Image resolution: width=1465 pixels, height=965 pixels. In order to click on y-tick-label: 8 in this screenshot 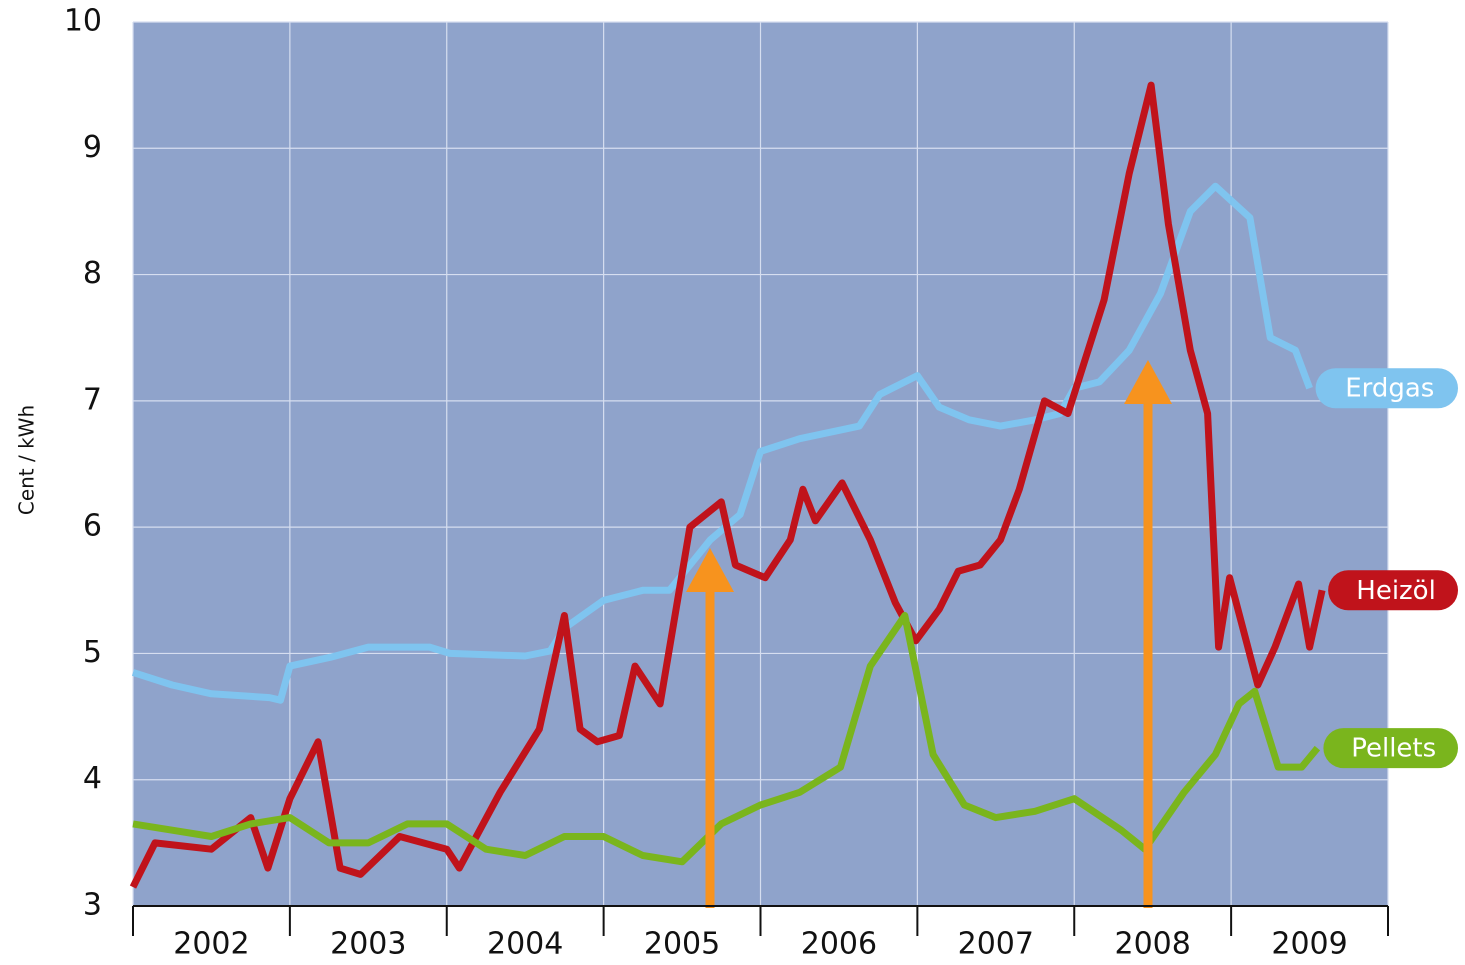, I will do `click(92, 273)`.